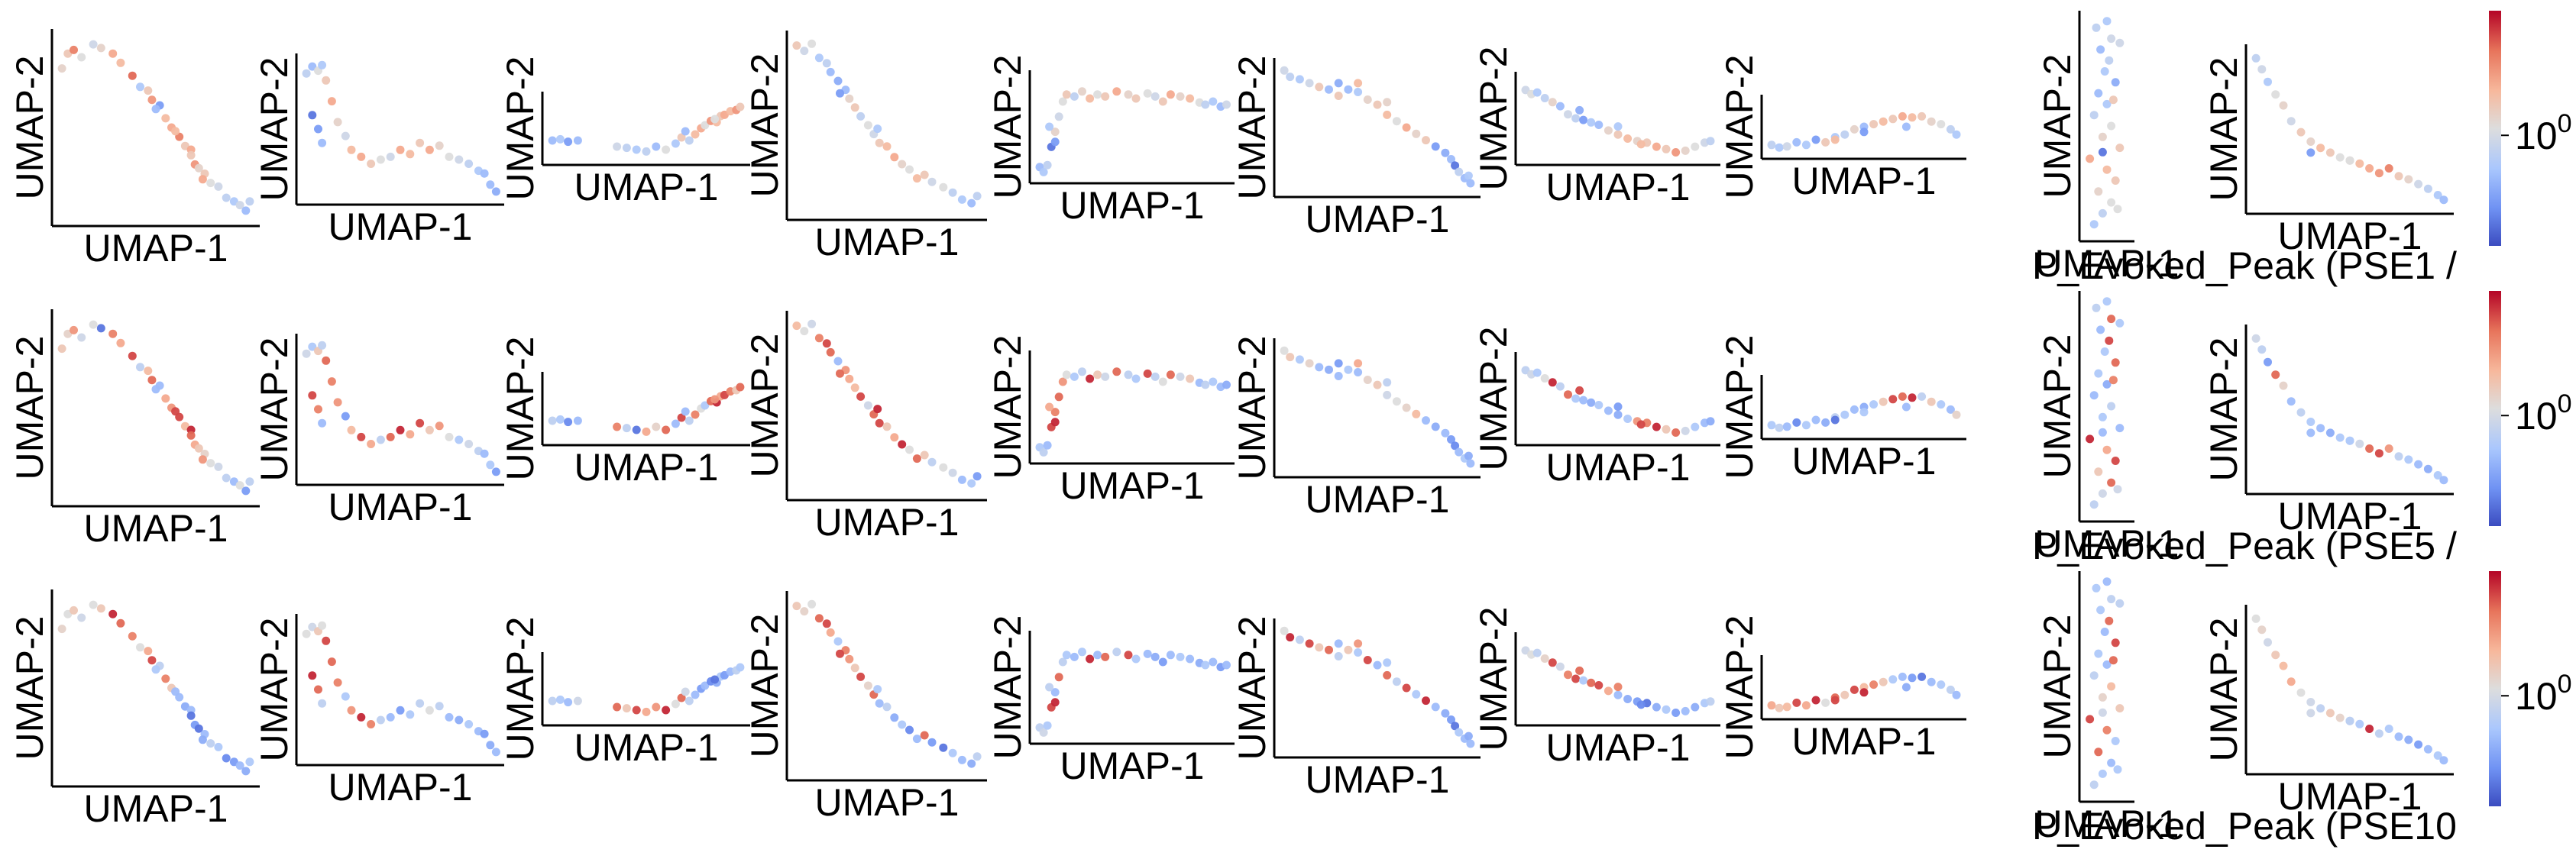  I want to click on colorbar-tick-label: 100, so click(2543, 413).